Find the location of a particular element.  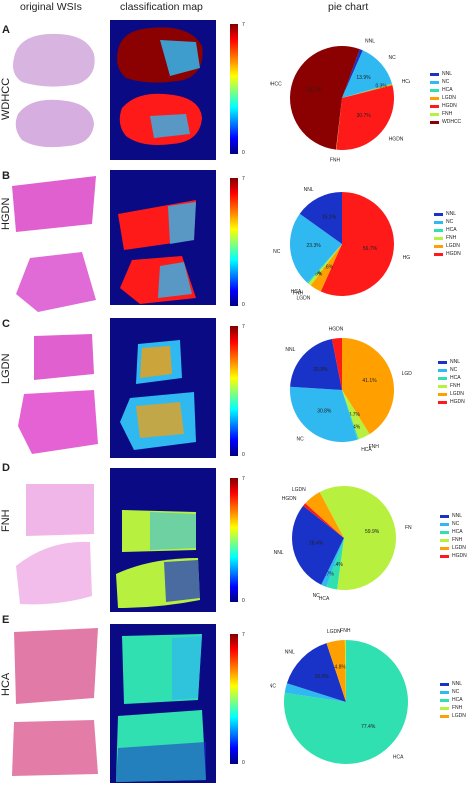

legend-label: FNH is located at coordinates (455, 386).